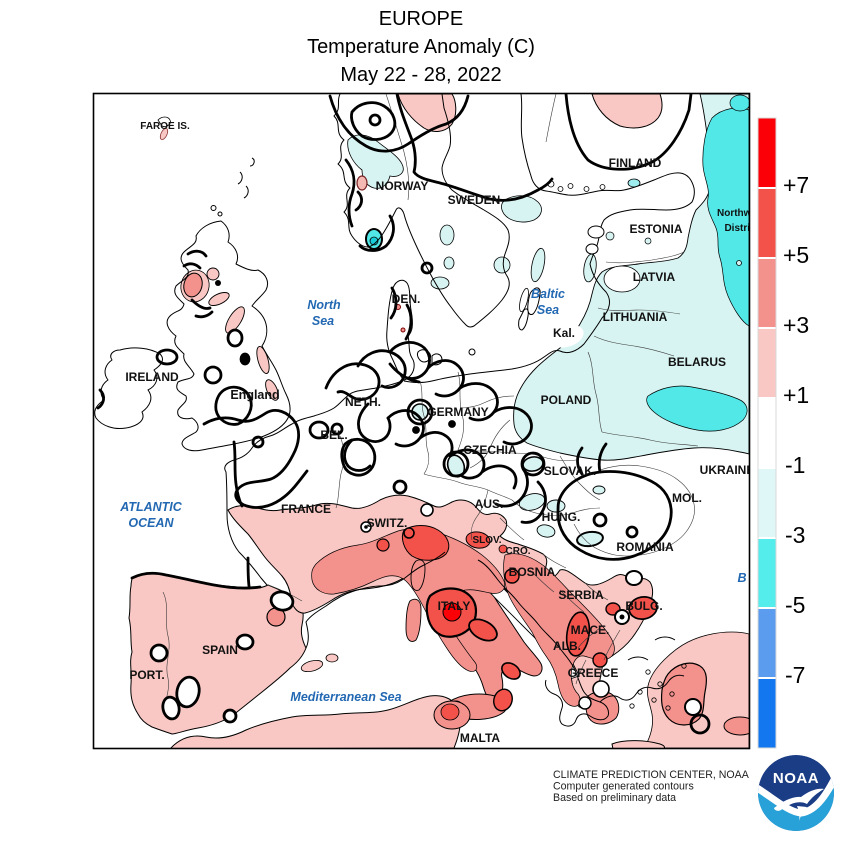 The image size is (843, 843). I want to click on svg-text: BOSNIA, so click(532, 572).